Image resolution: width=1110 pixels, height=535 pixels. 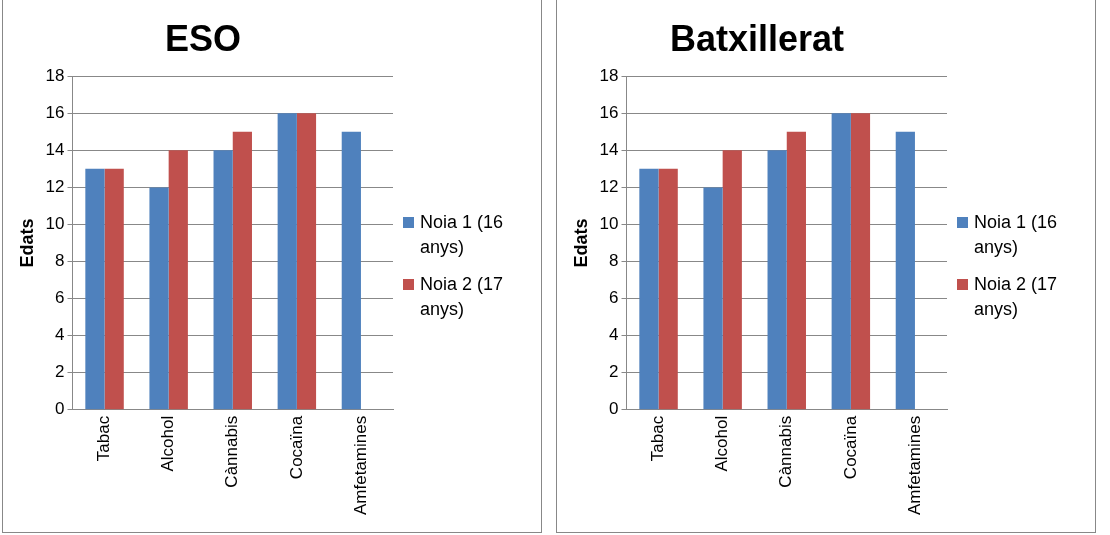 What do you see at coordinates (757, 38) in the screenshot?
I see `chart-title: Batxillerat` at bounding box center [757, 38].